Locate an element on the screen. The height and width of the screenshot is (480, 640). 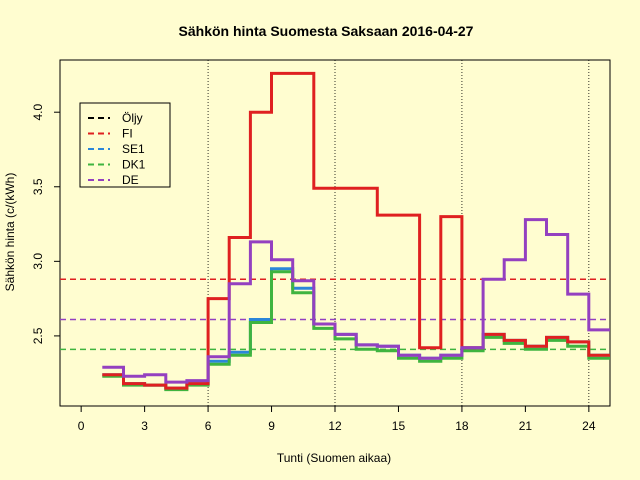
legend-label: FI is located at coordinates (127, 134).